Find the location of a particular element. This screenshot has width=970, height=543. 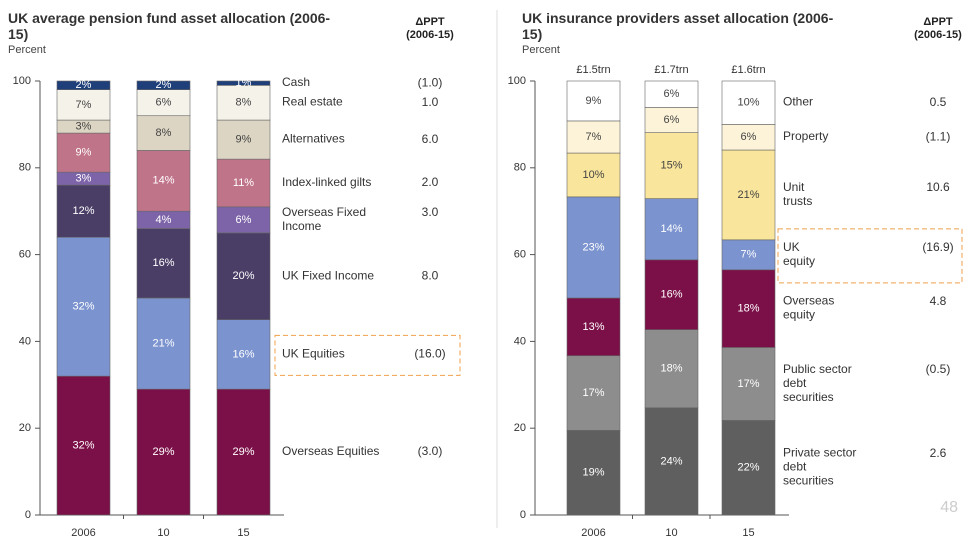

legend-label: Unit trusts is located at coordinates (797, 194).